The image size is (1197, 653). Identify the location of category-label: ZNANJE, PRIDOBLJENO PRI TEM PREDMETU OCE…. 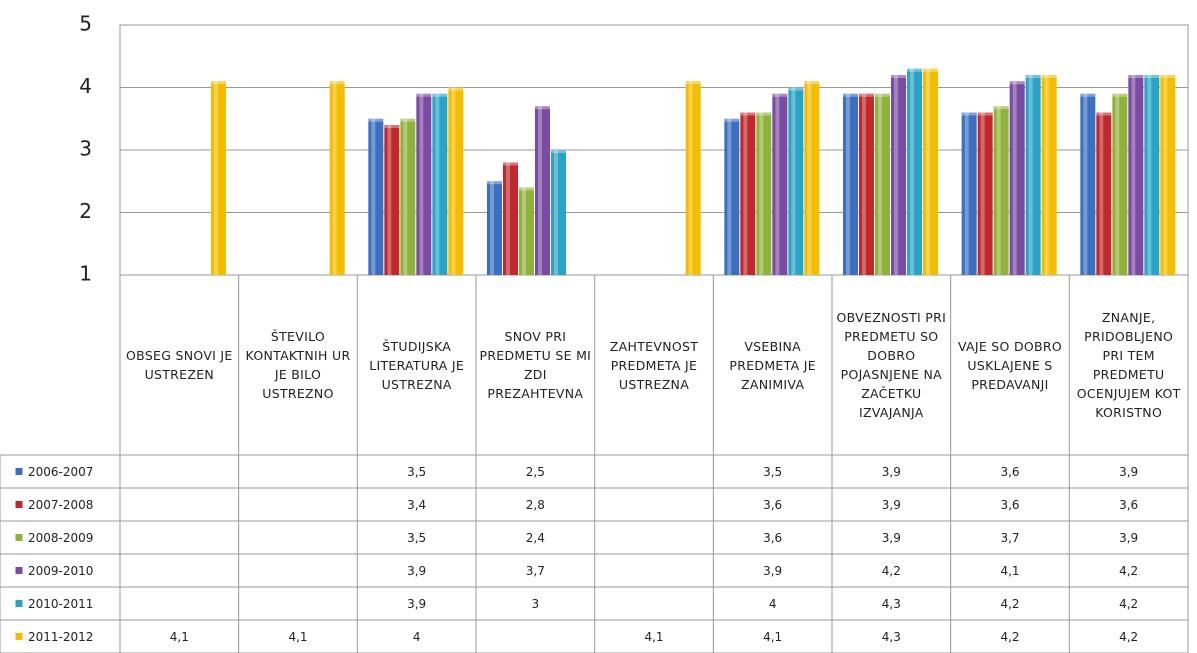
(1128, 365).